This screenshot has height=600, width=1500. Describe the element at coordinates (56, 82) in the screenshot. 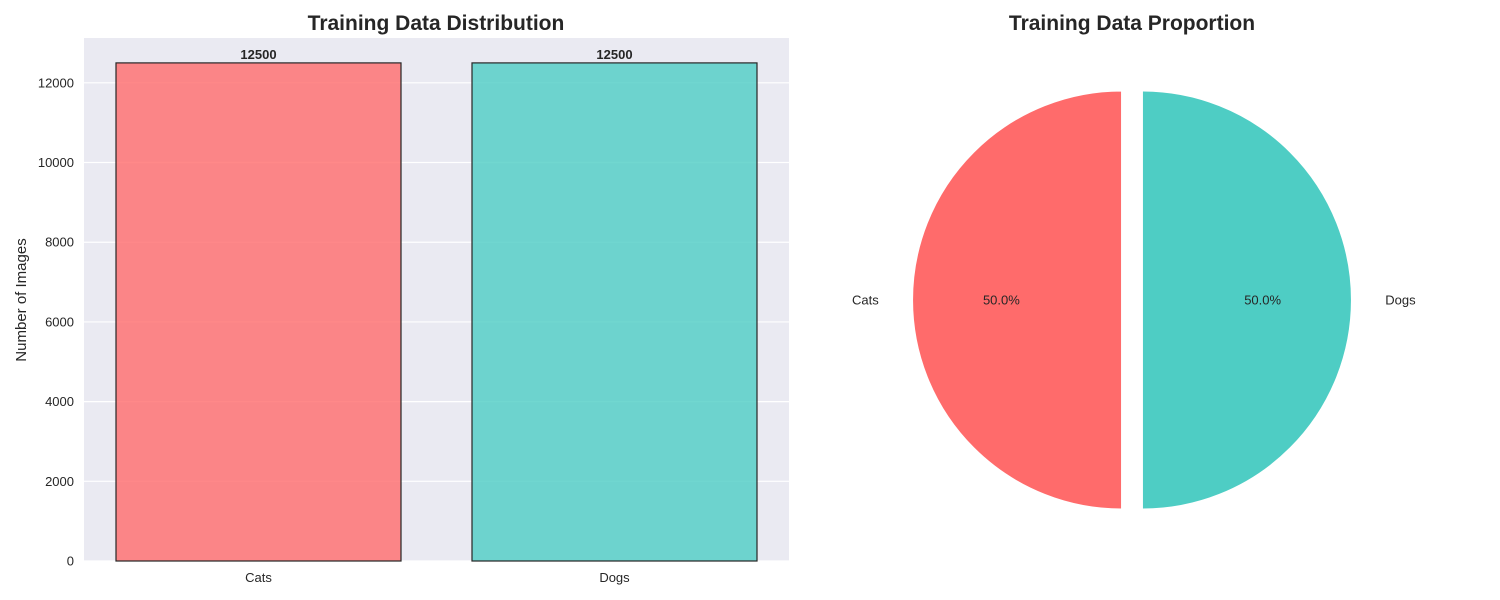

I see `y-tick-label: 12000` at that location.